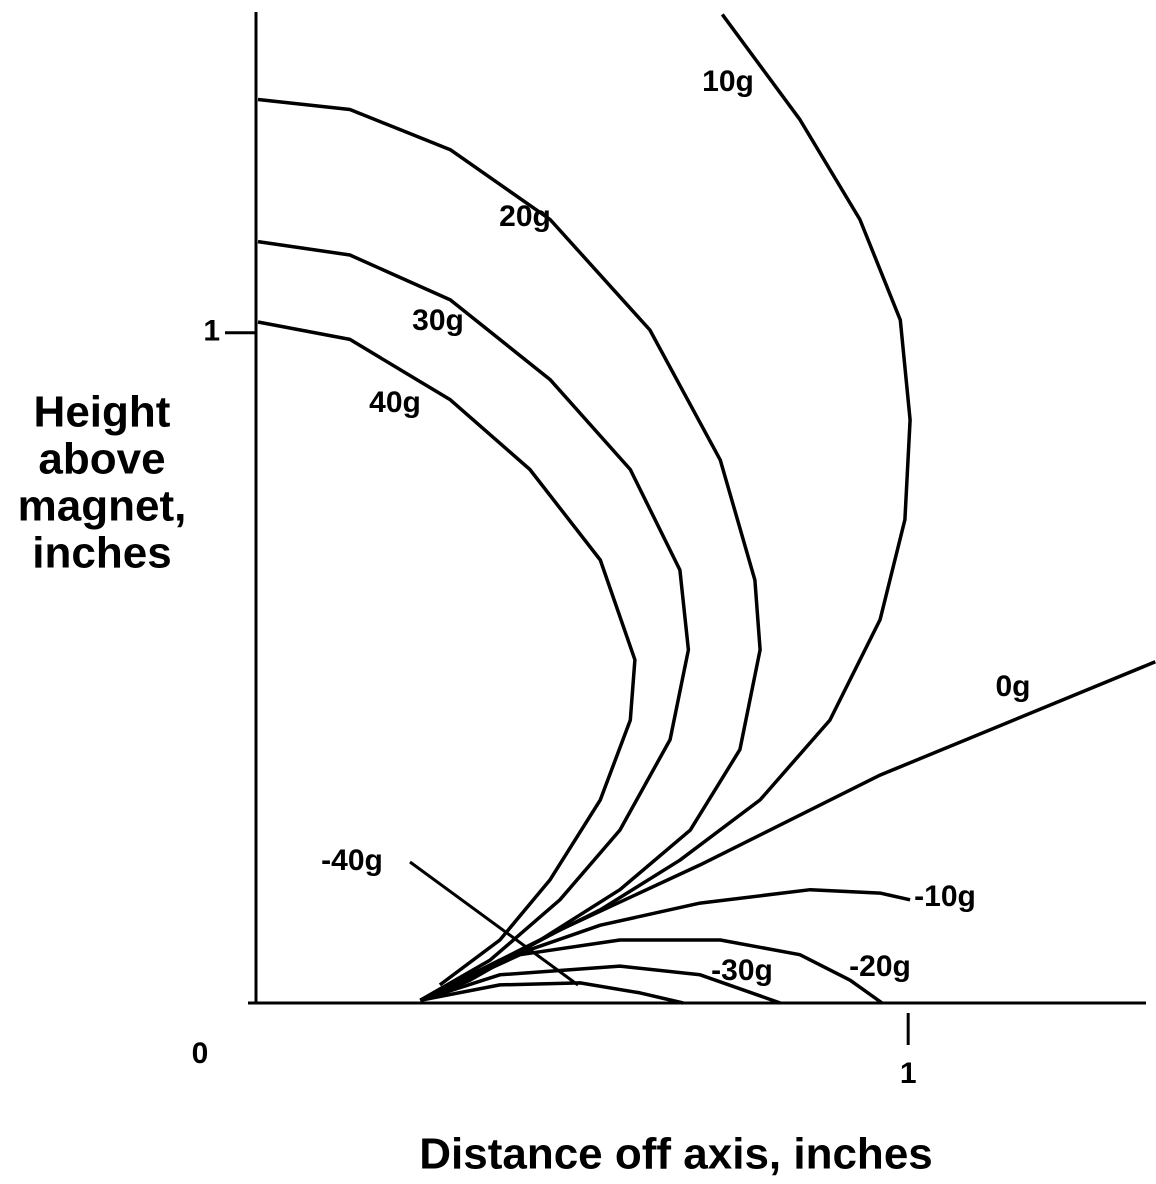 The width and height of the screenshot is (1156, 1184). I want to click on curve-label: 40g, so click(395, 402).